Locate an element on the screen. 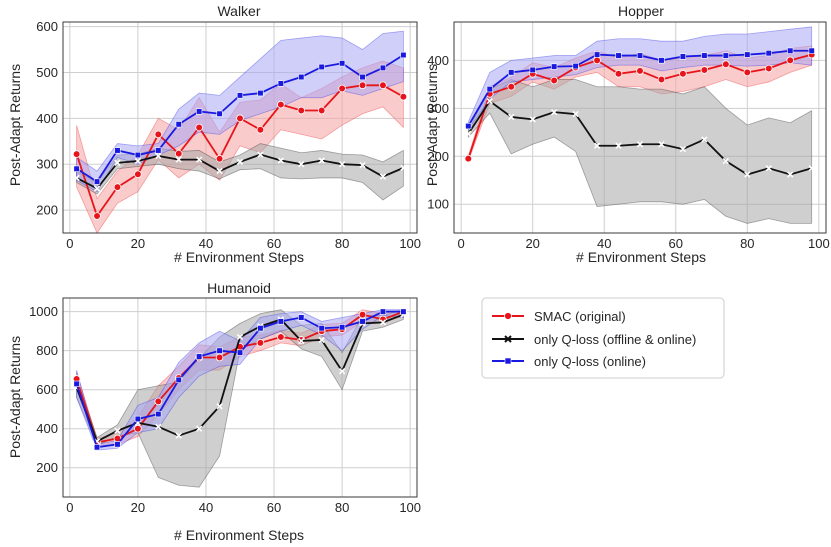 This screenshot has width=831, height=547. legend-label: only Q-loss (online) is located at coordinates (590, 361).